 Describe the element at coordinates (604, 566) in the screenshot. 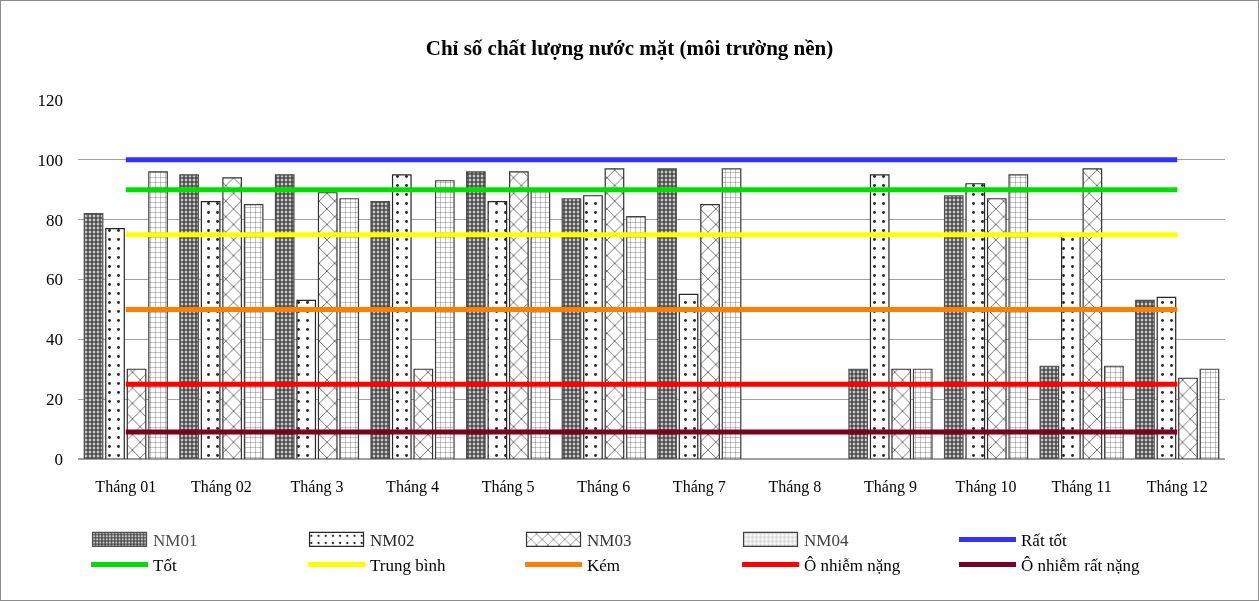

I see `legend-label: Kém` at that location.